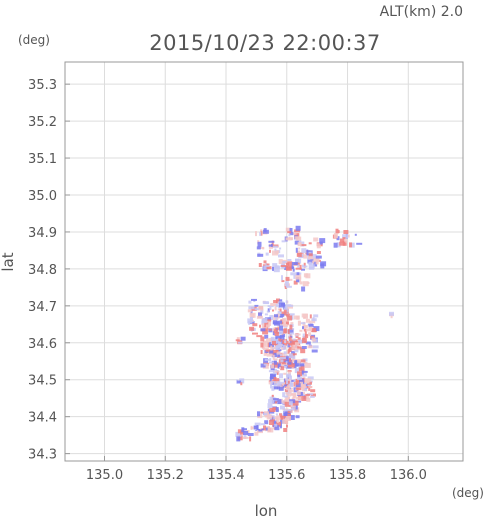  I want to click on y-tick-label: 34.3, so click(42, 455).